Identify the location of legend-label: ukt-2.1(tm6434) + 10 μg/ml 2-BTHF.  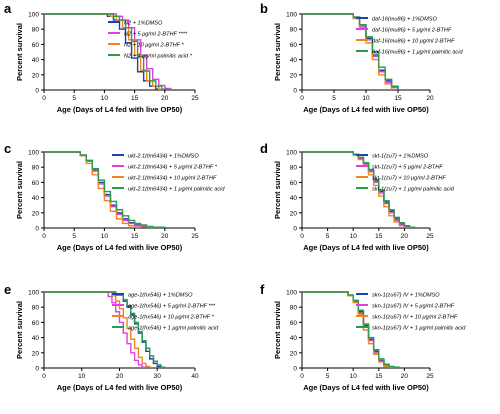
(172, 178).